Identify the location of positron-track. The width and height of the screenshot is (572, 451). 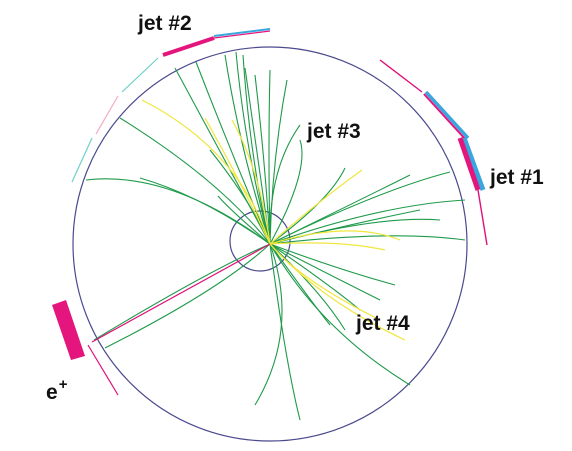
(179, 319).